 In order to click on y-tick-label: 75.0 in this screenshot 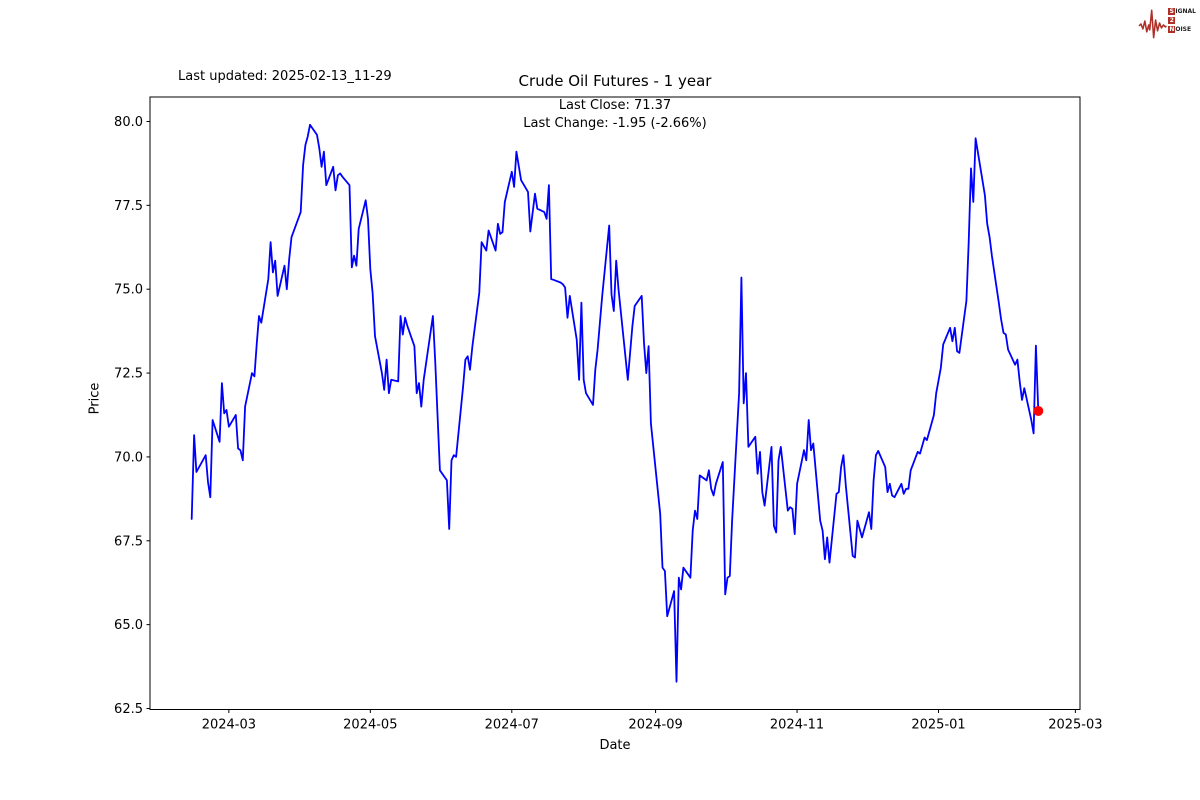, I will do `click(128, 290)`.